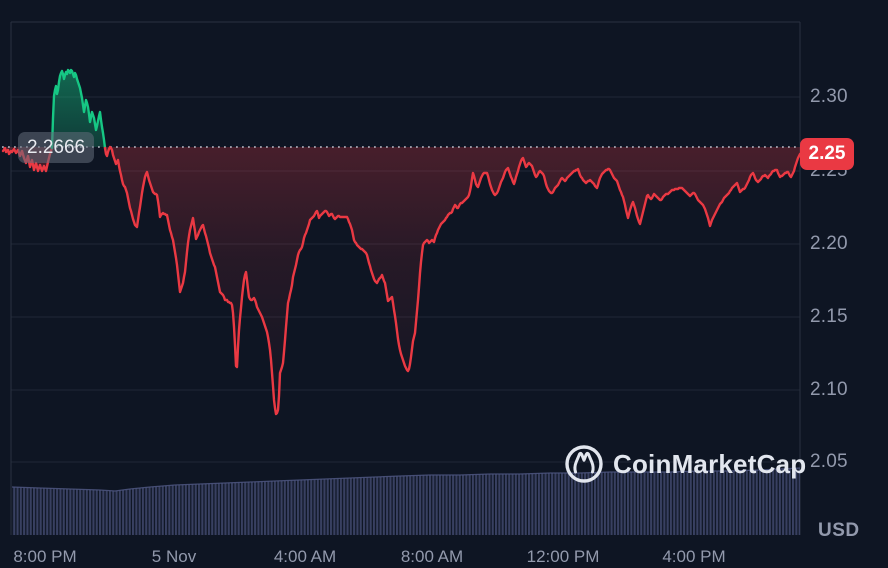  I want to click on currency-unit-label: USD, so click(839, 530).